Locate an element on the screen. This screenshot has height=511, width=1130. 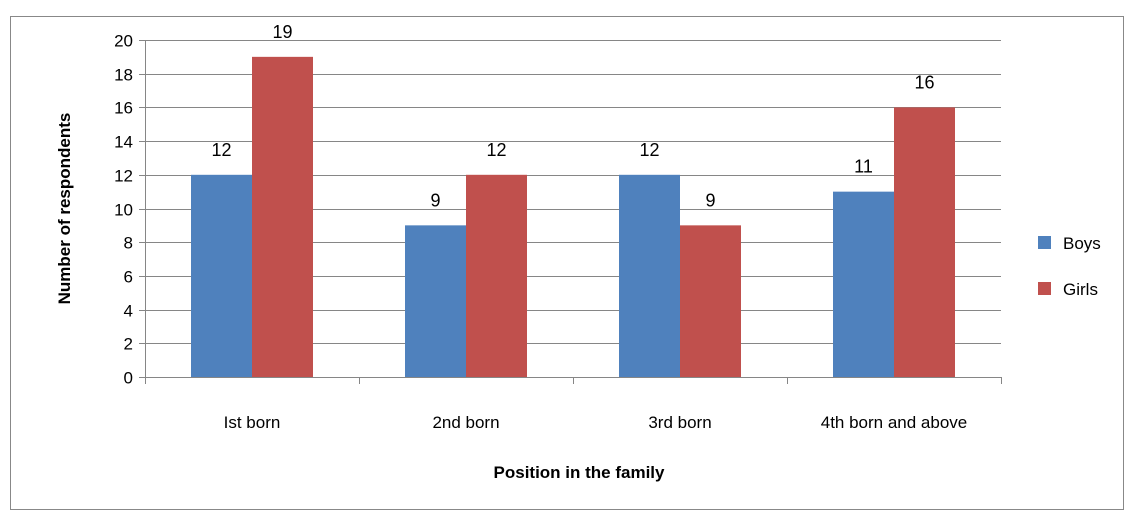
y-tick-label: 20 is located at coordinates (123, 41).